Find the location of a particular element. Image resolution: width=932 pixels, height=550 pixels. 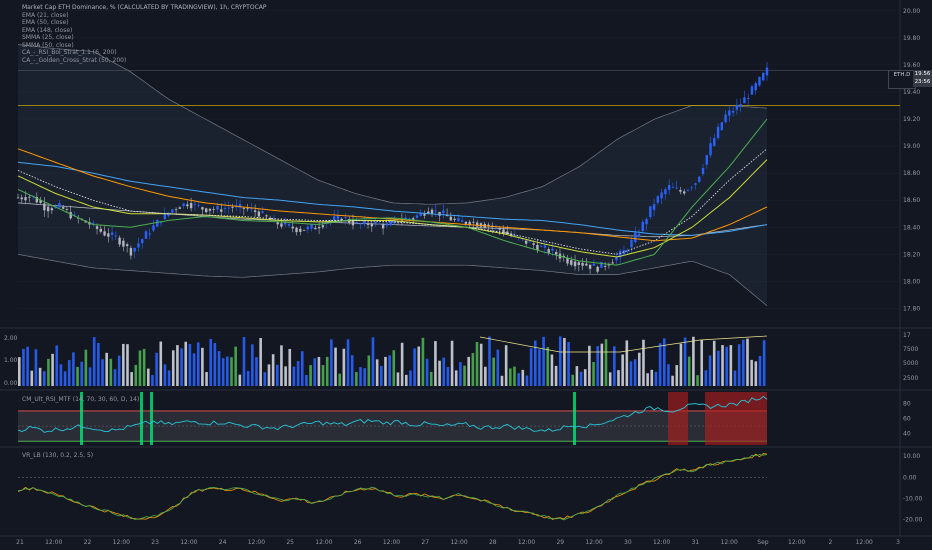

volume-left-tick: 2.00 is located at coordinates (11, 338).